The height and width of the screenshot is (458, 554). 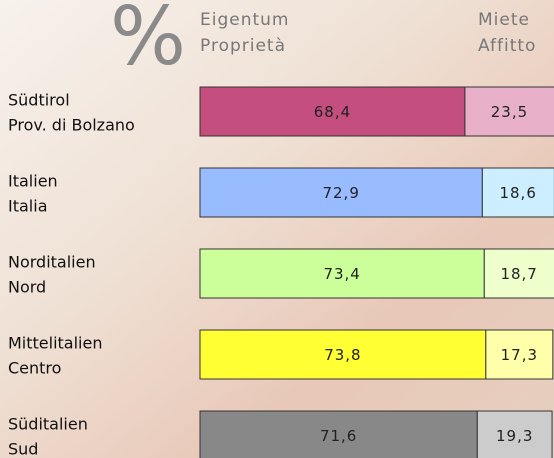 What do you see at coordinates (148, 41) in the screenshot?
I see `percent-symbol: %` at bounding box center [148, 41].